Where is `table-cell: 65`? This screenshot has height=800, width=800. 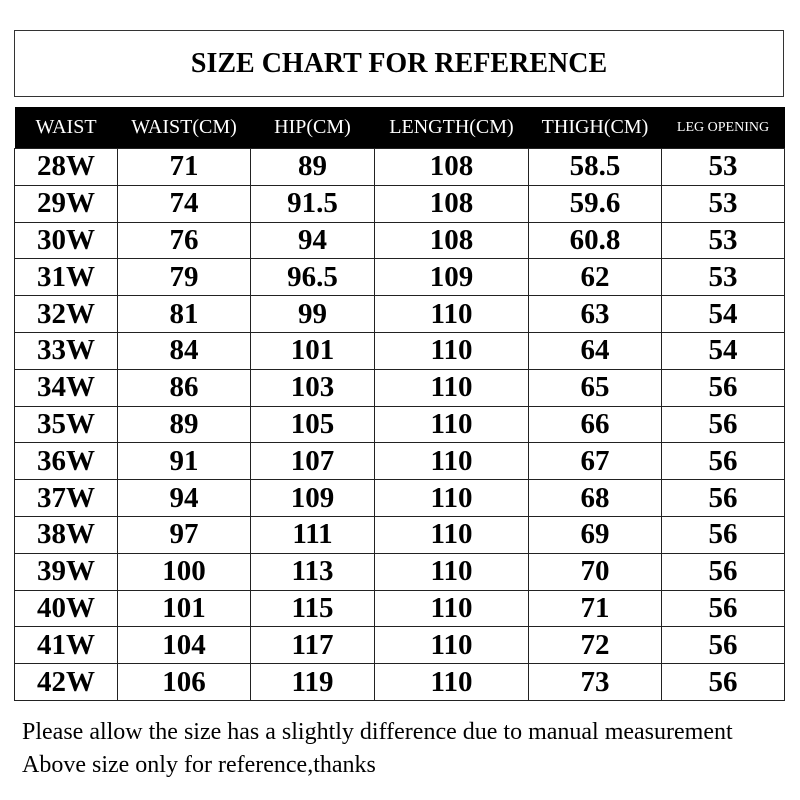
table-cell: 65 is located at coordinates (595, 387).